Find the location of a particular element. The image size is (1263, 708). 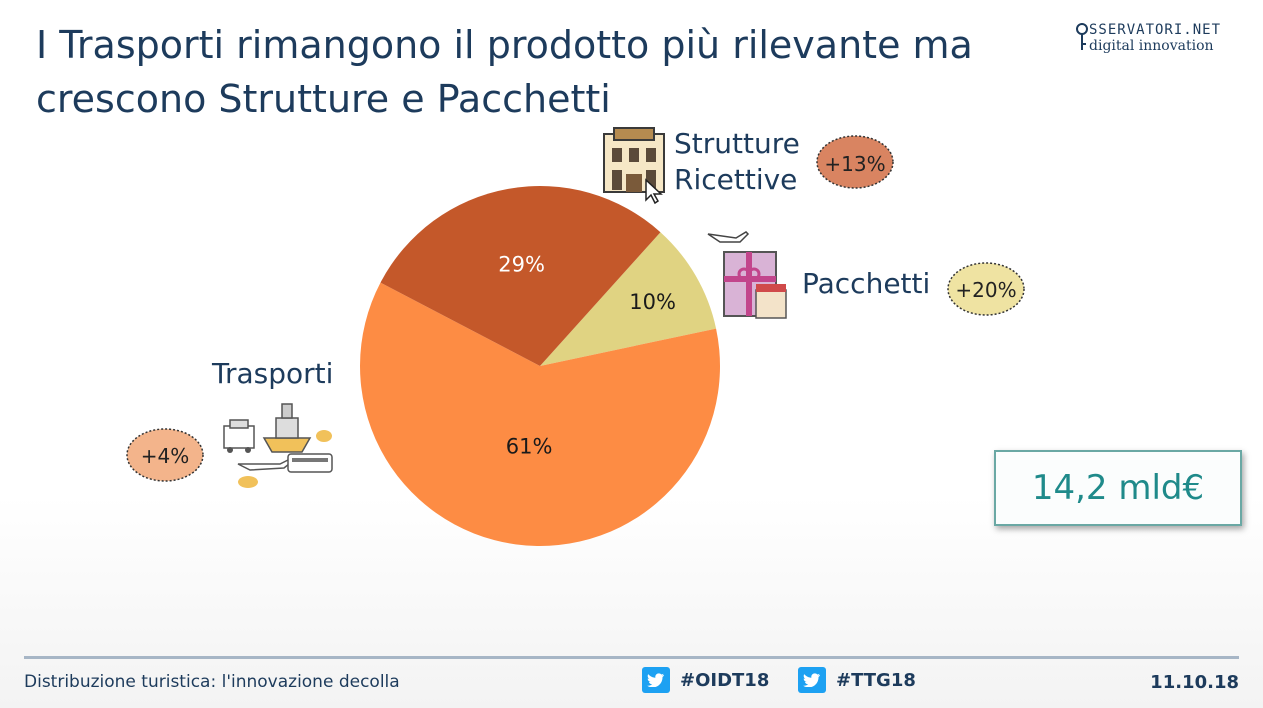

total-value: 14,2 mld€ is located at coordinates (1118, 488).